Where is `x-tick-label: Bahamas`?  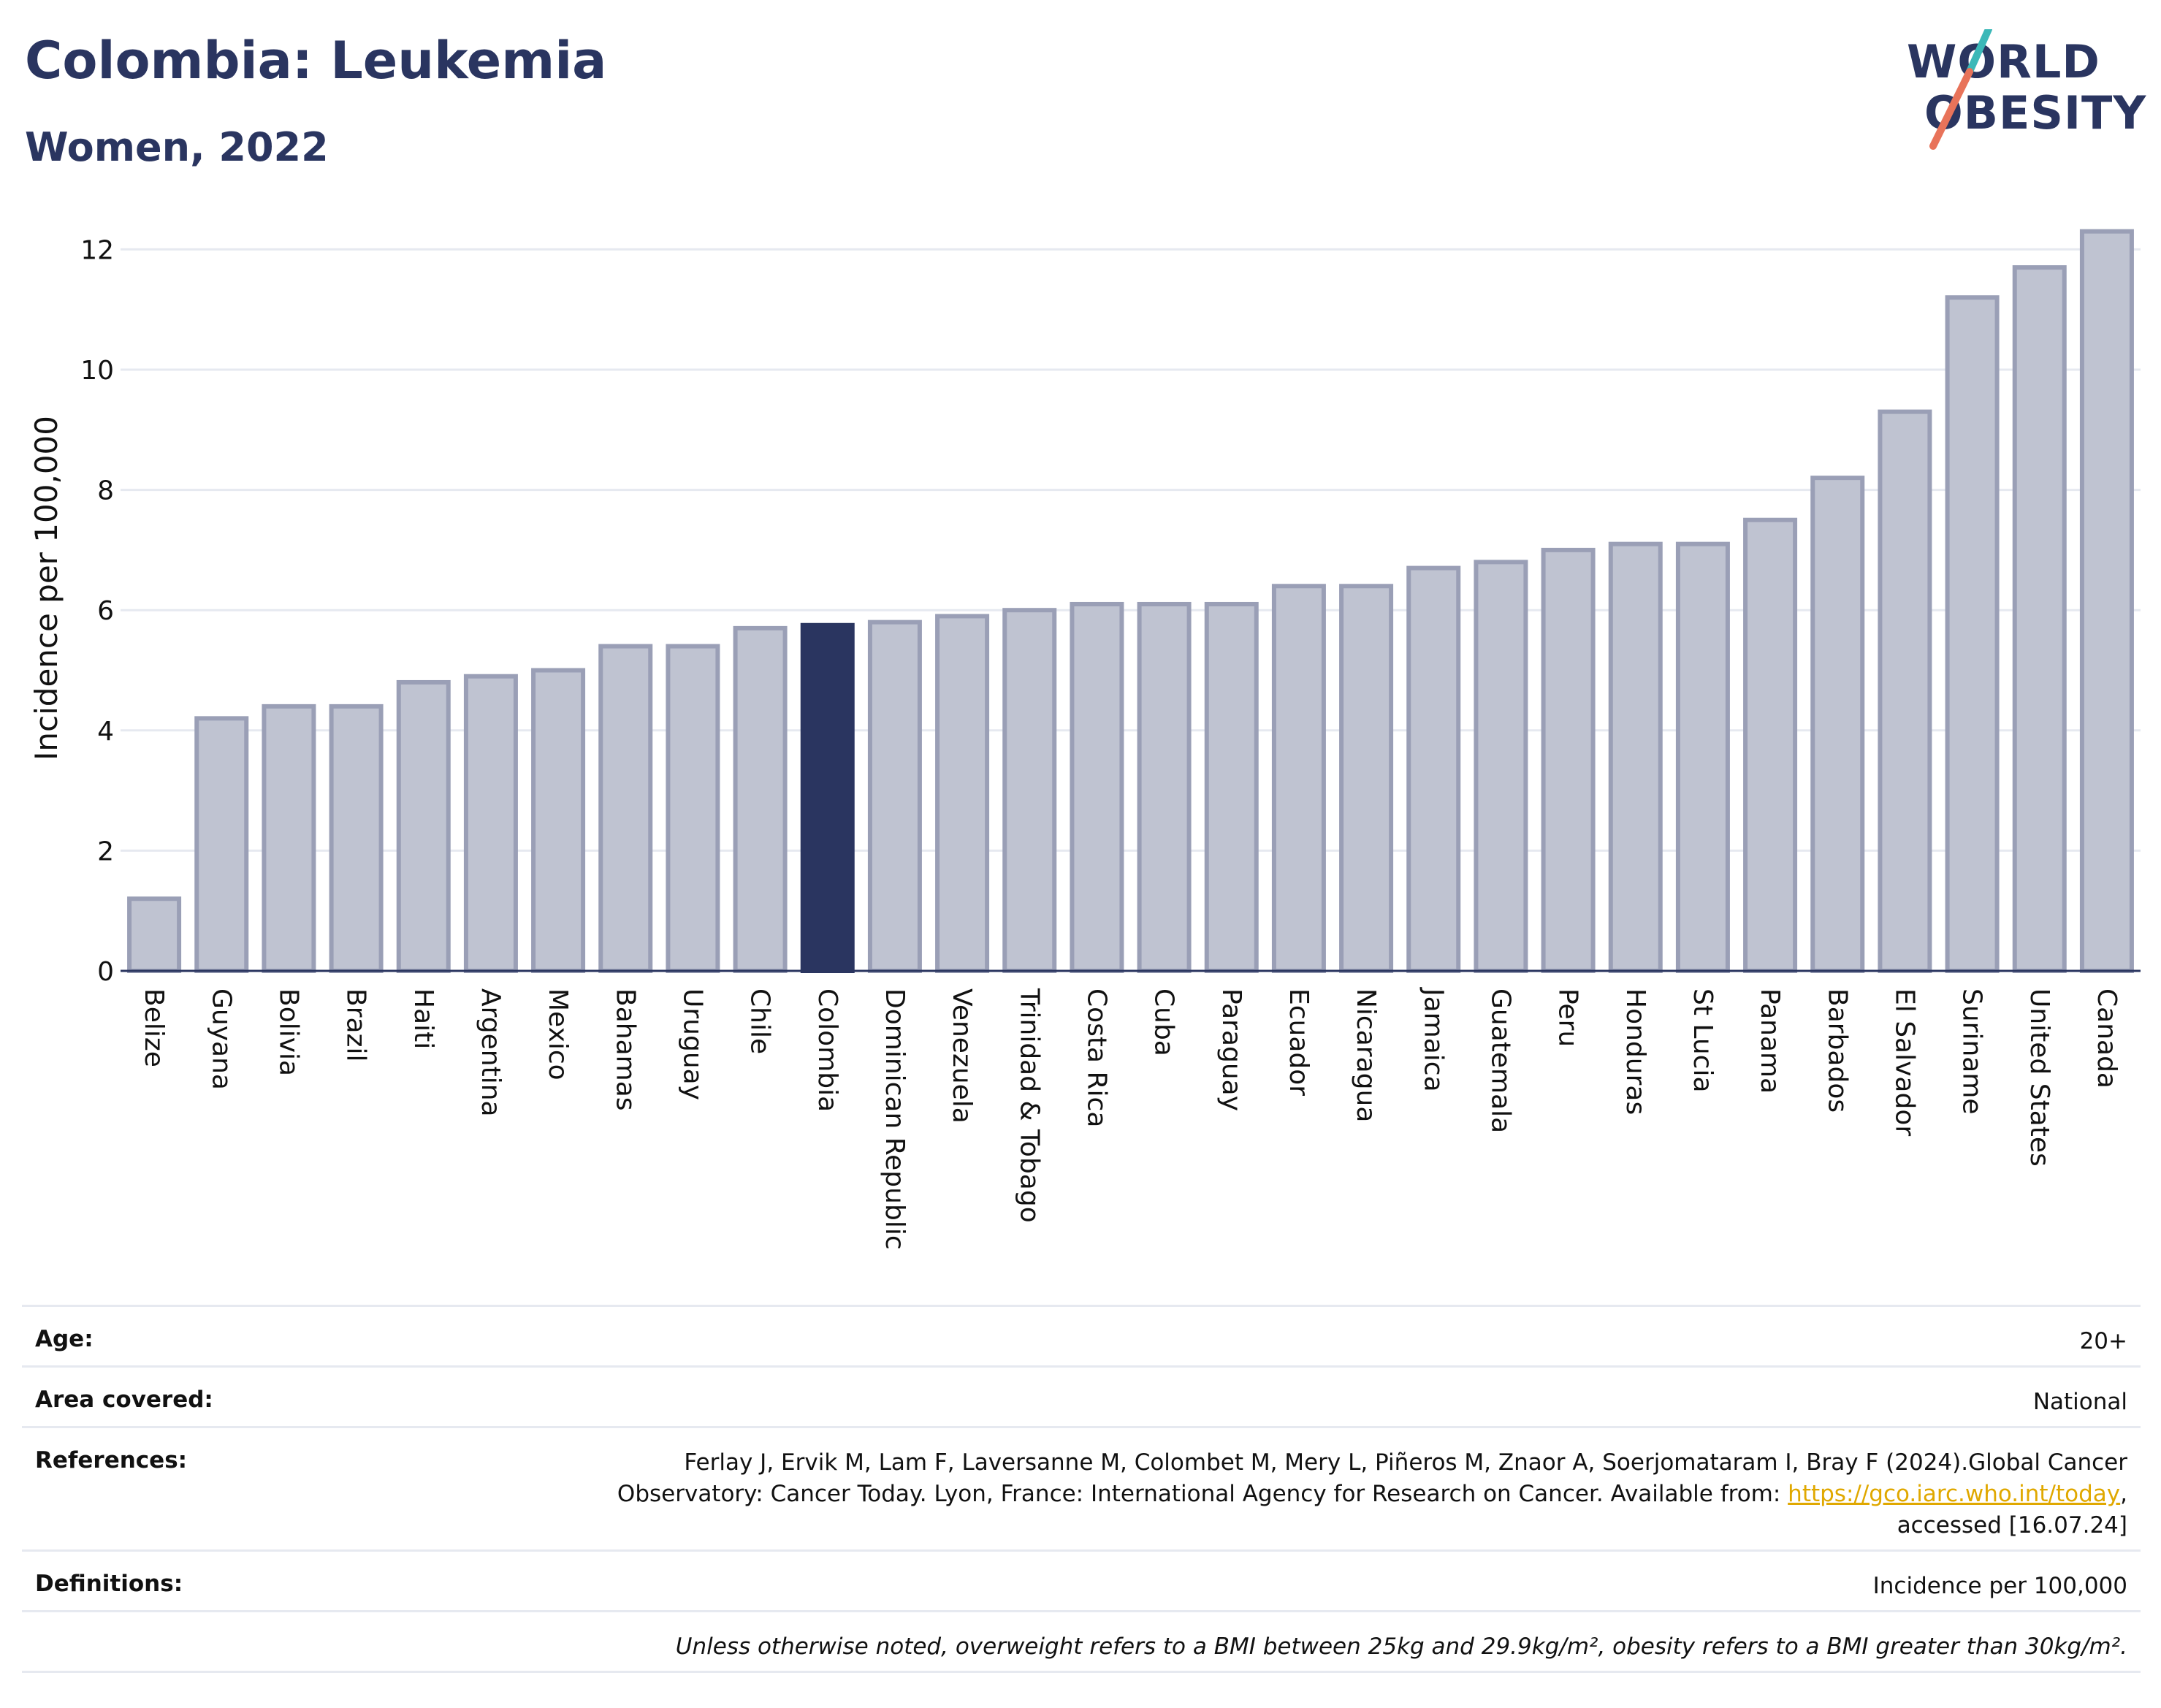 x-tick-label: Bahamas is located at coordinates (625, 1049).